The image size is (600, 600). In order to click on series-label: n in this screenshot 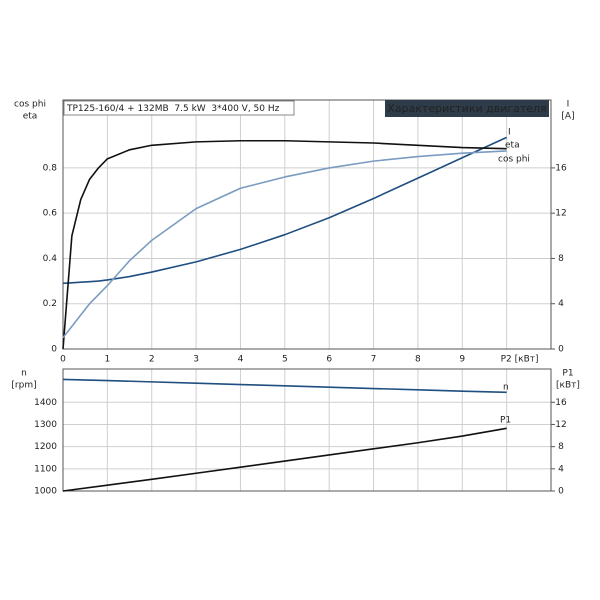, I will do `click(506, 388)`.